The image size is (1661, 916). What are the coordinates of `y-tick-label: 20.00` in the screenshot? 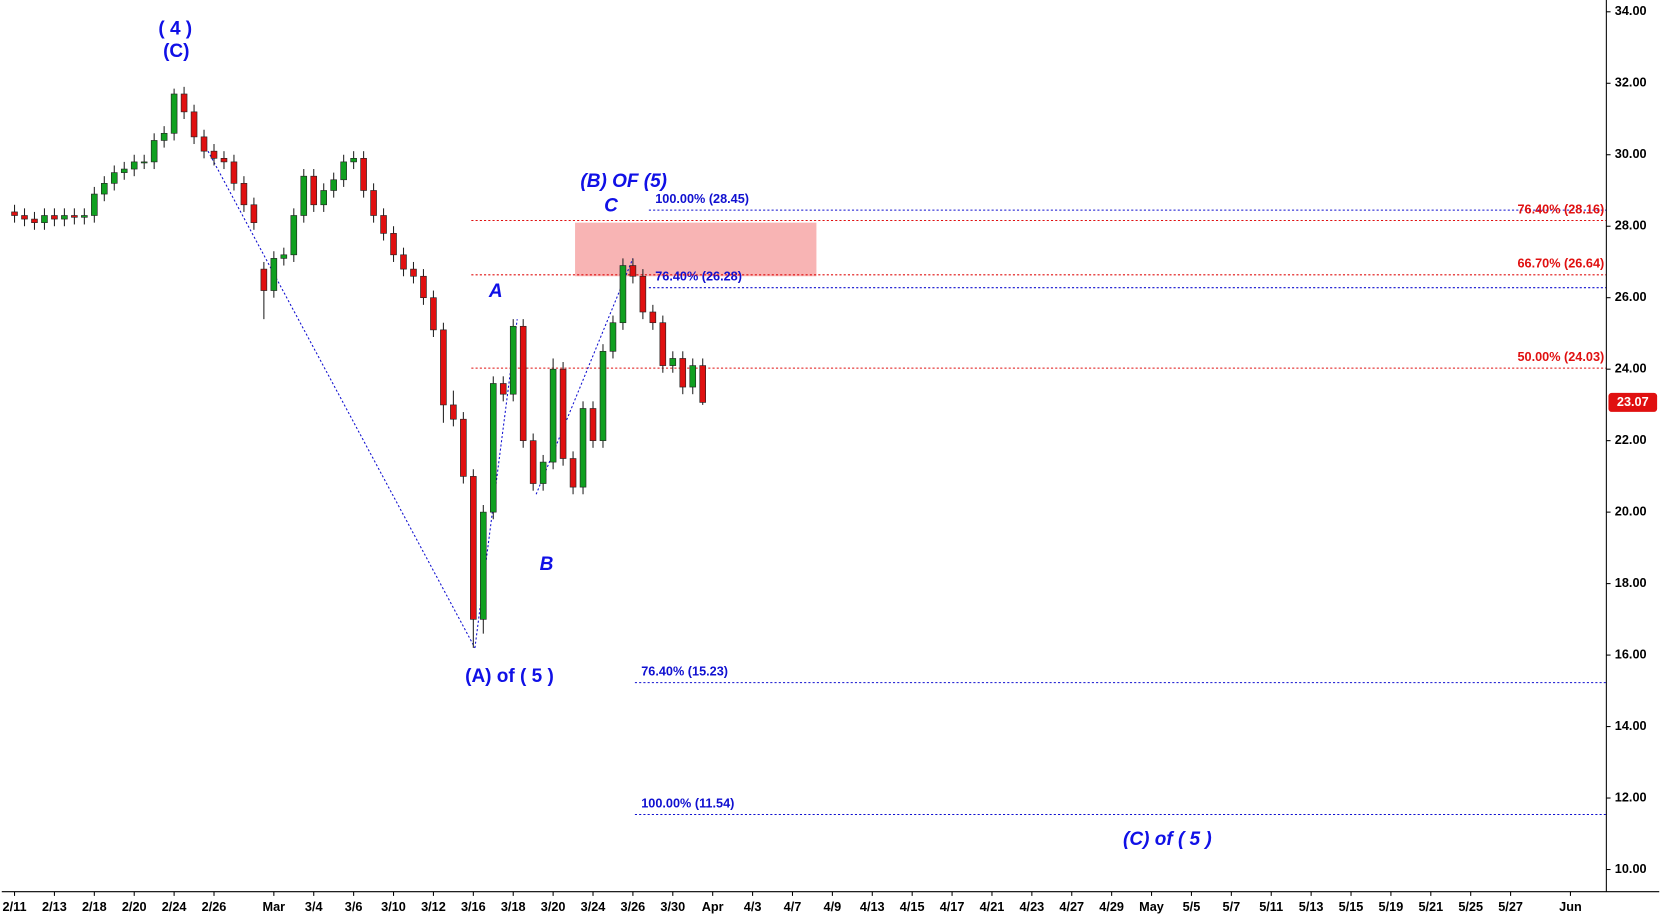 It's located at (1631, 511).